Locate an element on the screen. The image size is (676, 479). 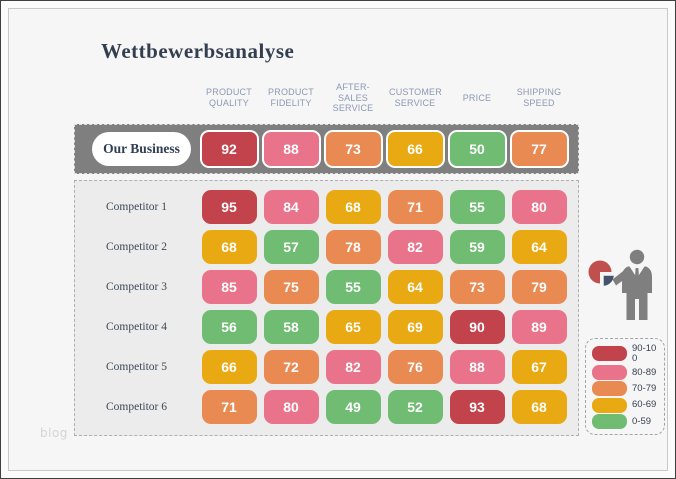
column-header-text: SHIPPING SPEED is located at coordinates (539, 97).